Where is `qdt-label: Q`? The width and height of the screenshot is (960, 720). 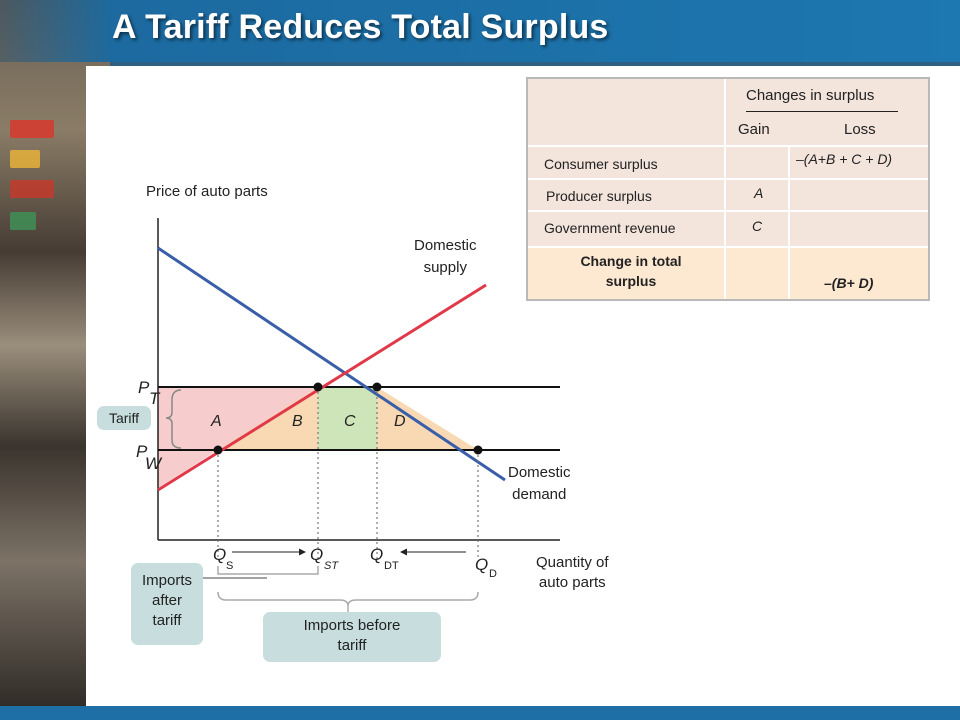 qdt-label: Q is located at coordinates (377, 554).